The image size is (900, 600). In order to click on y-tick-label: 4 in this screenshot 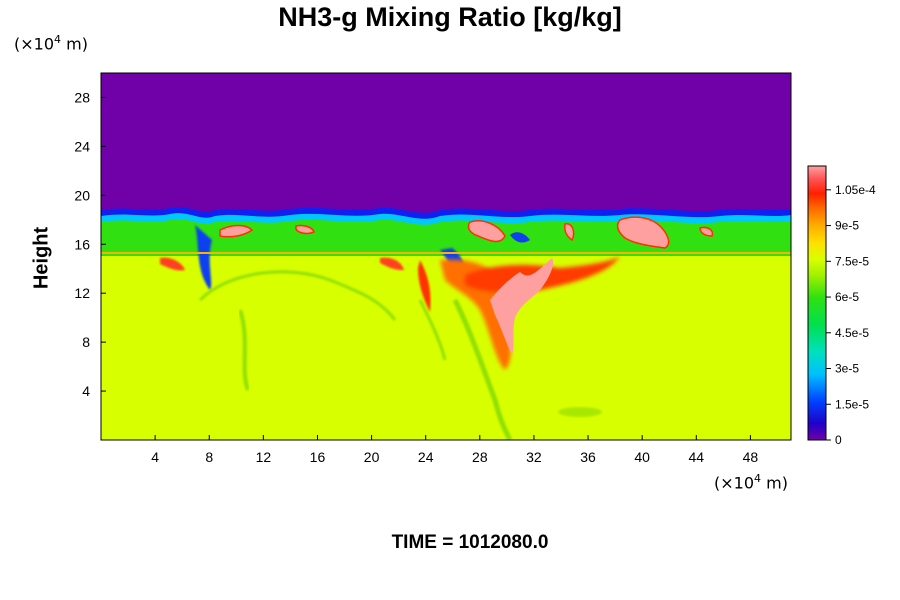, I will do `click(86, 391)`.